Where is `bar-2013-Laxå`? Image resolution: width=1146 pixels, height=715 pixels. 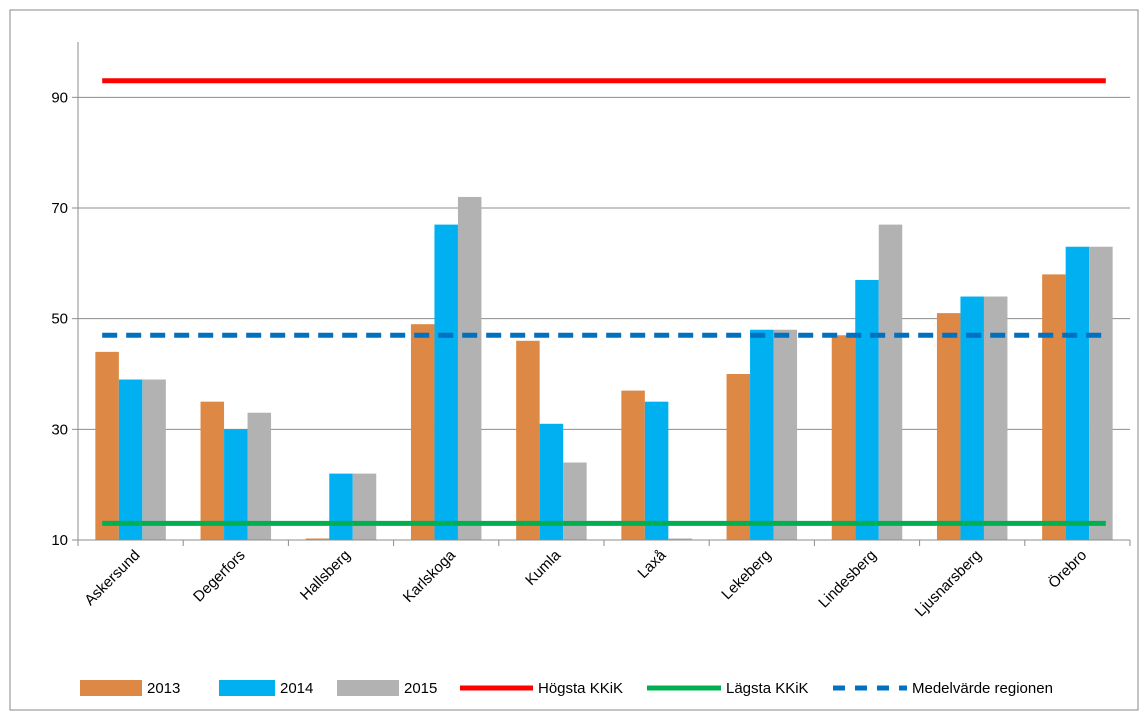
bar-2013-Laxå is located at coordinates (633, 465).